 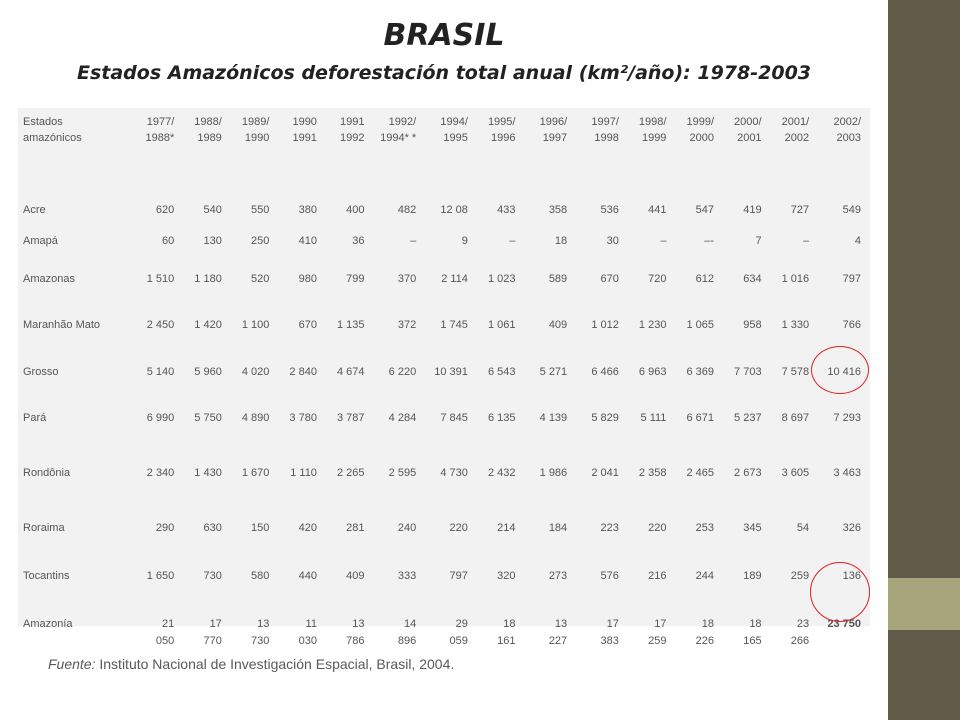 I want to click on value-cell: 9, so click(x=464, y=241).